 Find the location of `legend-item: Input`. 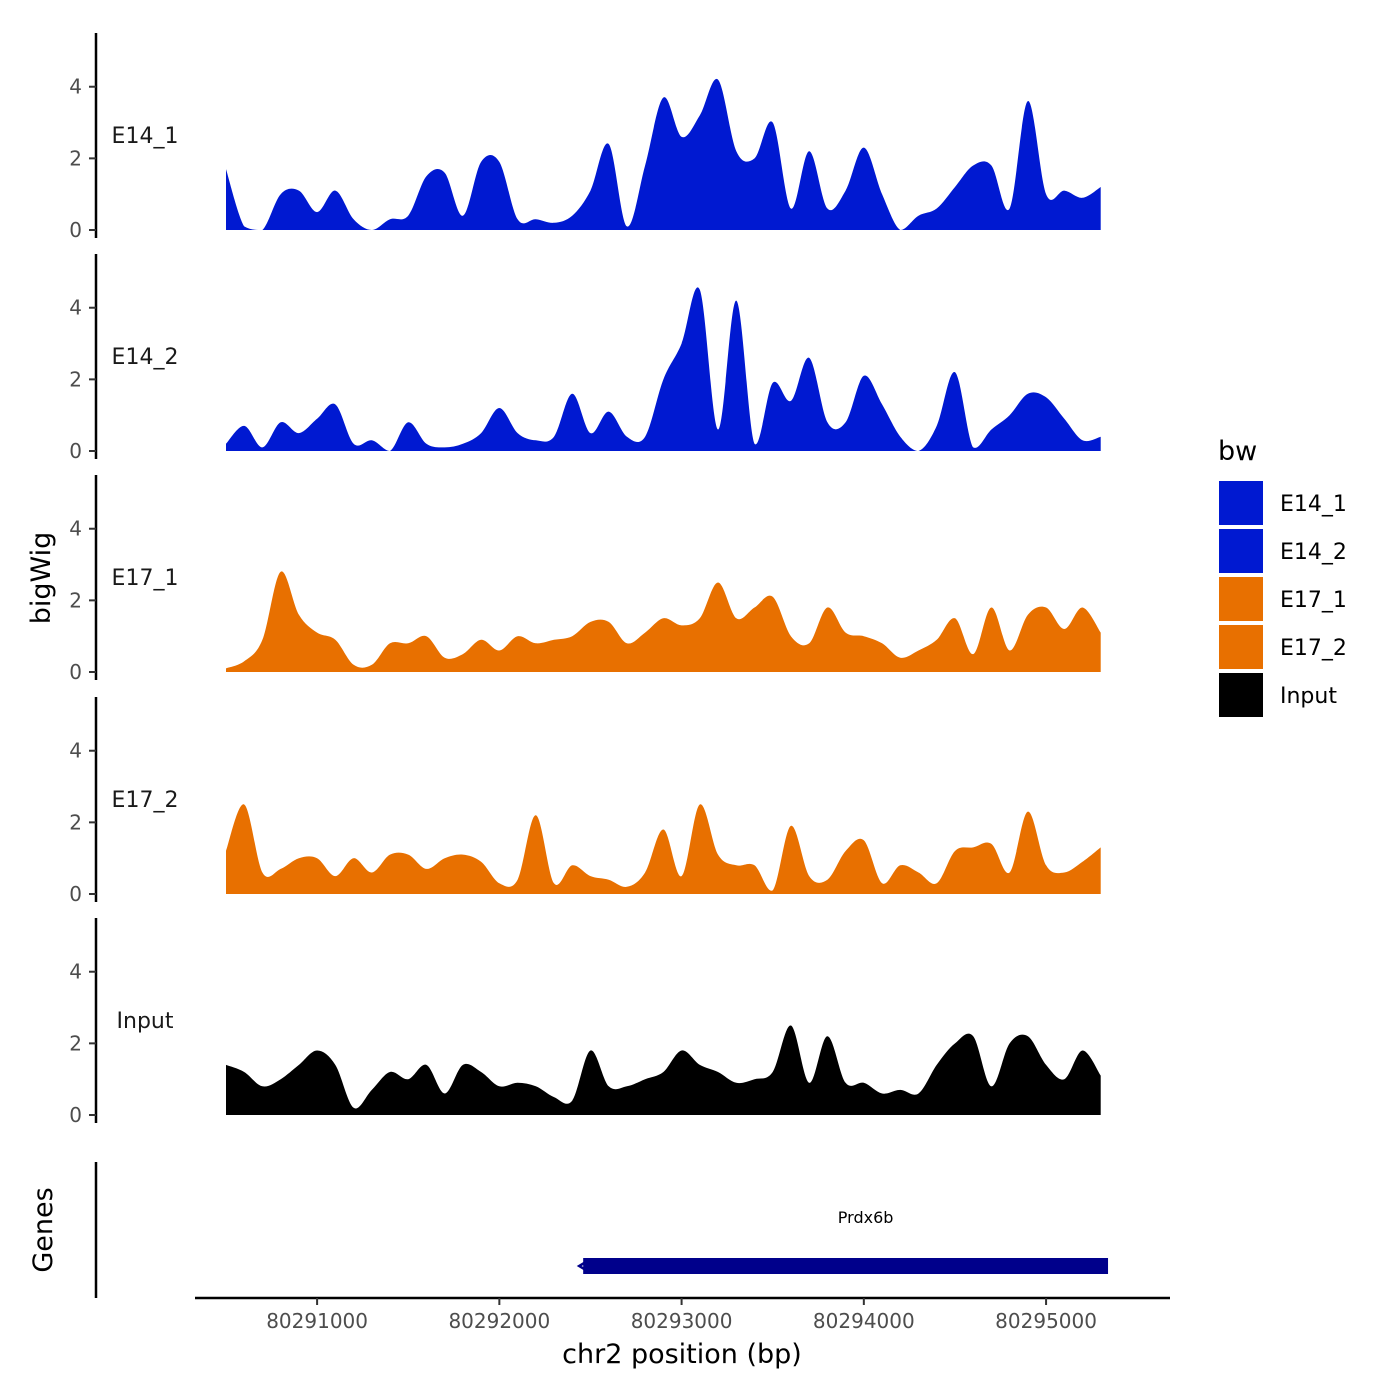

legend-item: Input is located at coordinates (1277, 695).